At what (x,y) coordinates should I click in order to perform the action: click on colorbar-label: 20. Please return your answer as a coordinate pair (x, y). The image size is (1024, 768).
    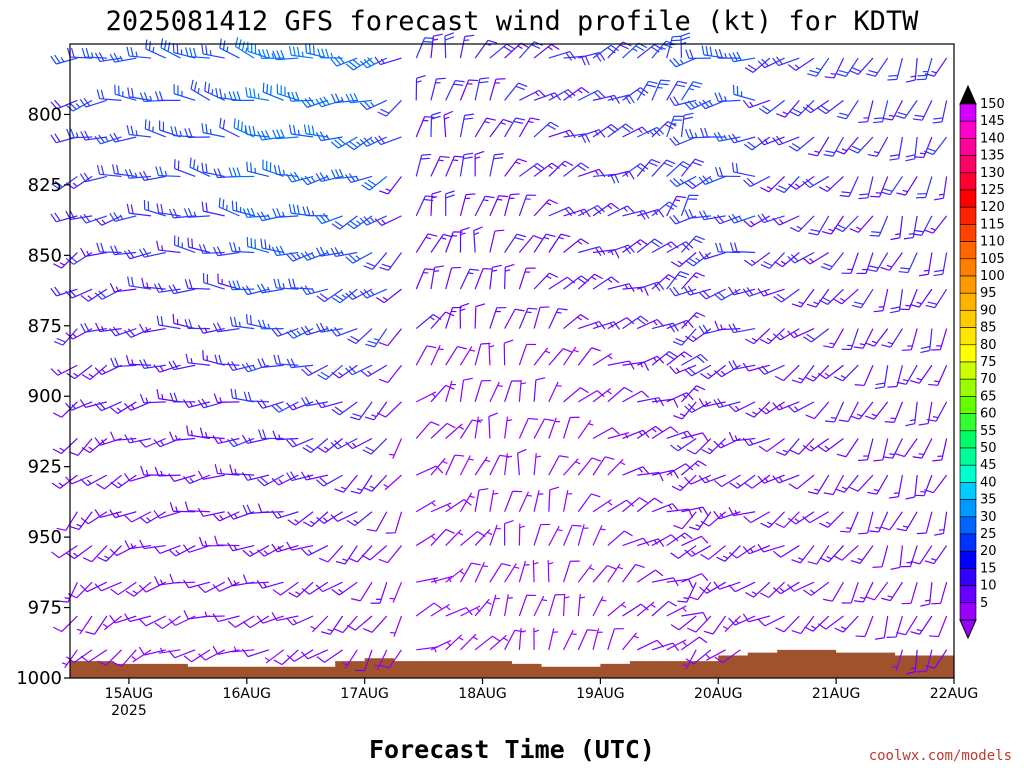
    Looking at the image, I should click on (988, 551).